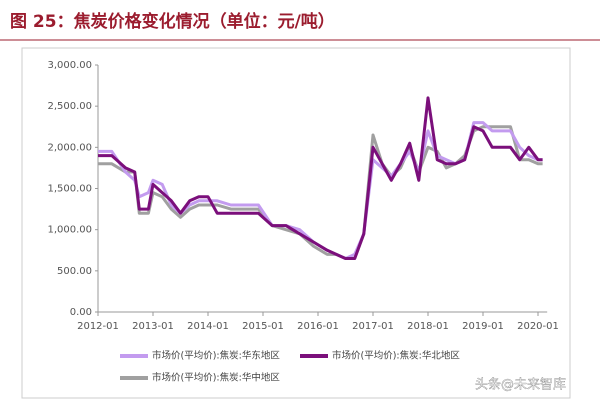 This screenshot has height=404, width=600. What do you see at coordinates (69, 106) in the screenshot?
I see `y-tick-label: 2,500.00` at bounding box center [69, 106].